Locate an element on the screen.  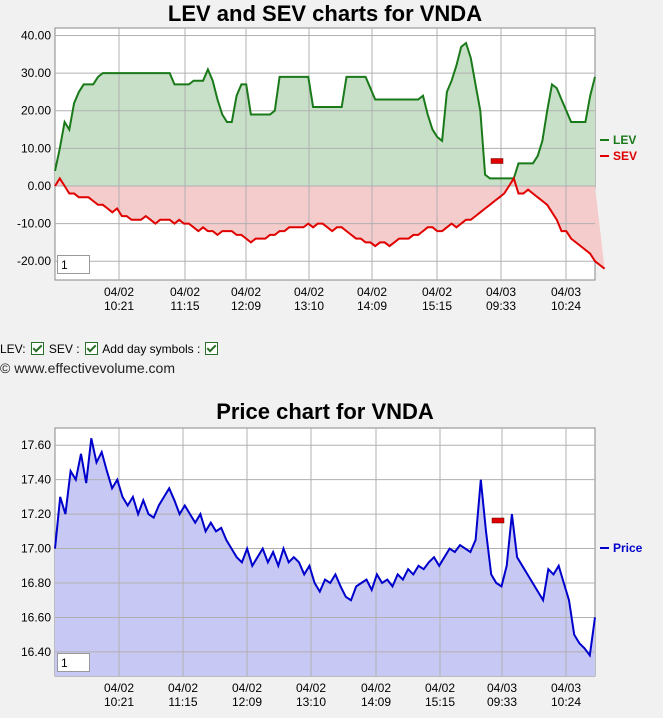
y-tick-label: 17.60 is located at coordinates (36, 445).